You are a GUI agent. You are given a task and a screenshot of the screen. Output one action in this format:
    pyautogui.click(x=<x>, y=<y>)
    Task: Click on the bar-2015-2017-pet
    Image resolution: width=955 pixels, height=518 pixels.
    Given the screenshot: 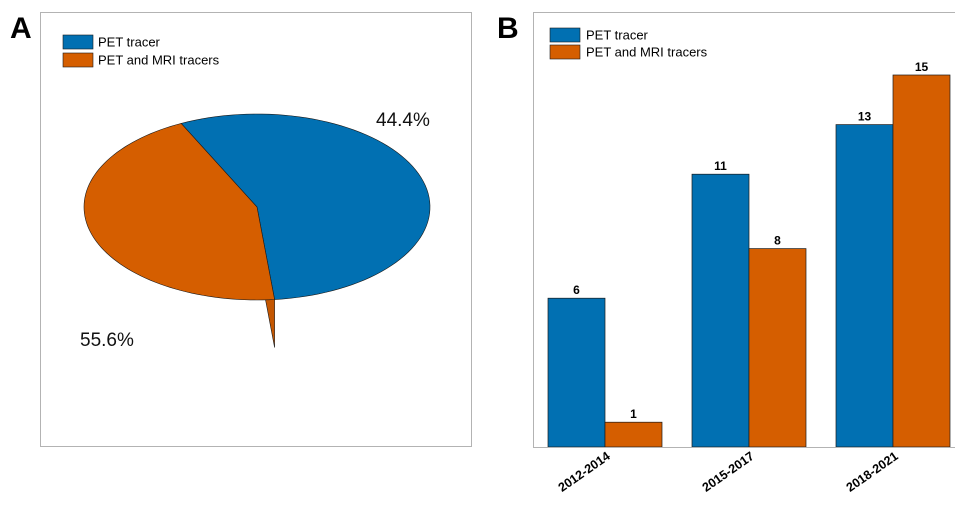 What is the action you would take?
    pyautogui.click(x=720, y=310)
    